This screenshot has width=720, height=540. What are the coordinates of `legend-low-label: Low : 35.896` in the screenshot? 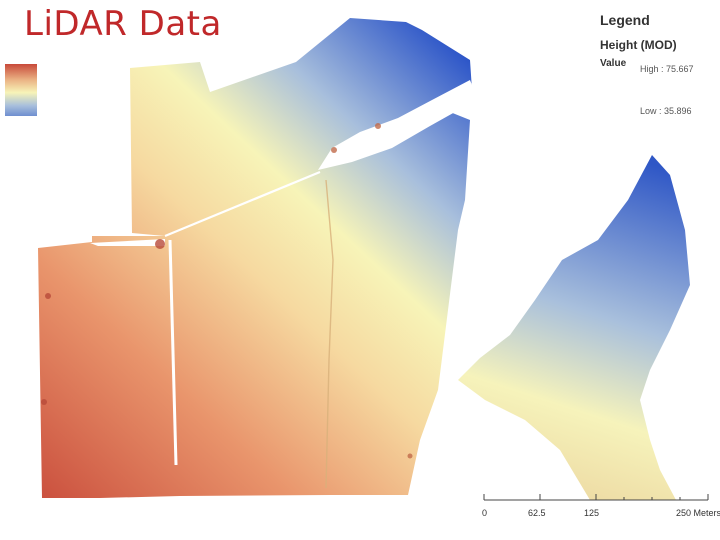 It's located at (666, 111).